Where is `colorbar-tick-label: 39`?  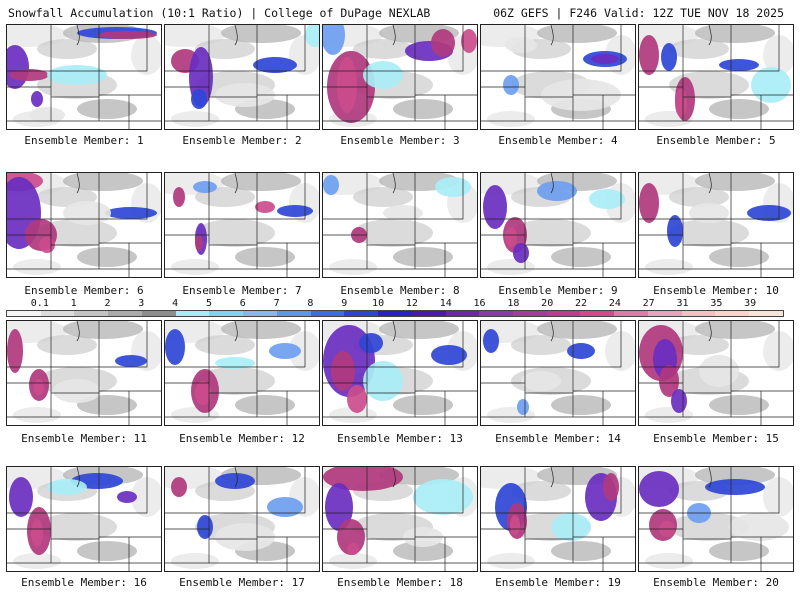 colorbar-tick-label: 39 is located at coordinates (750, 303).